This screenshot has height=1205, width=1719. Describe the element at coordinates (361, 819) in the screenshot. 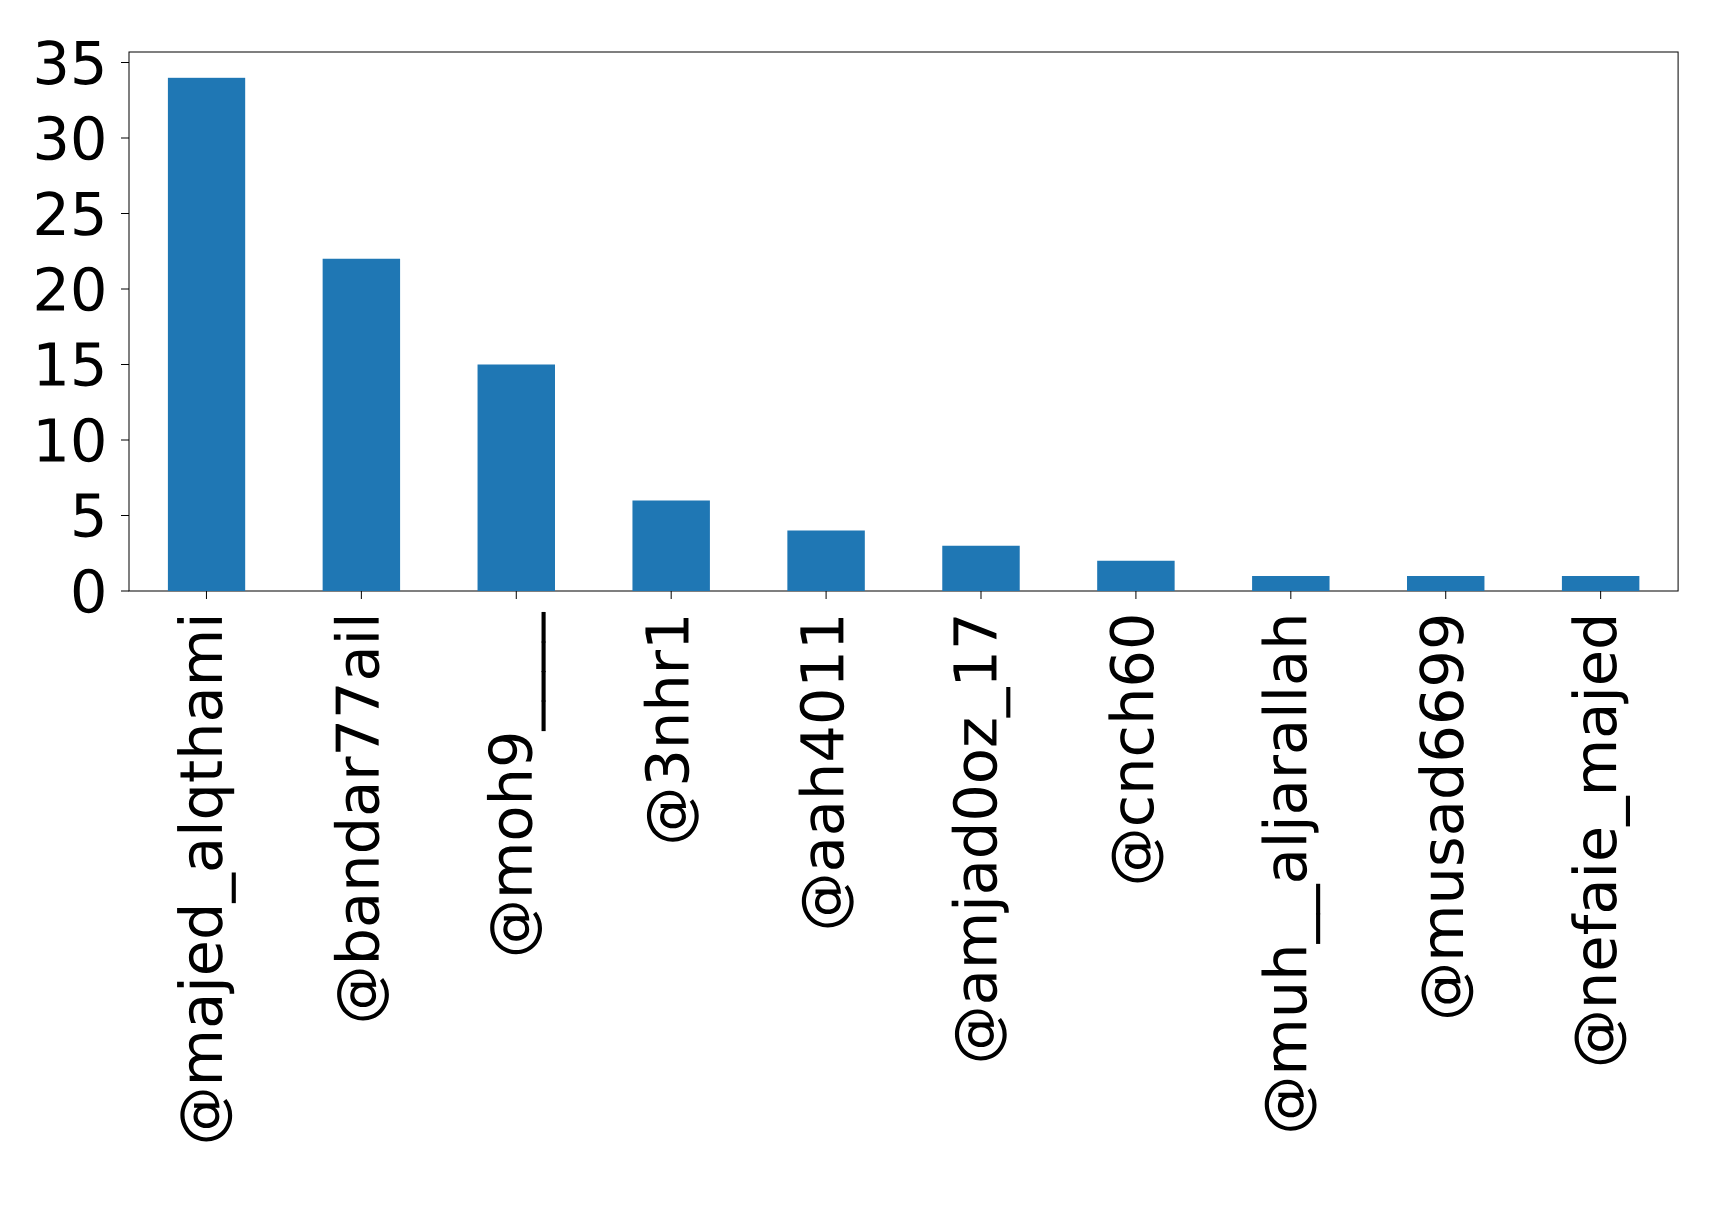

I see `x-tick-label: @bandar77ail` at that location.